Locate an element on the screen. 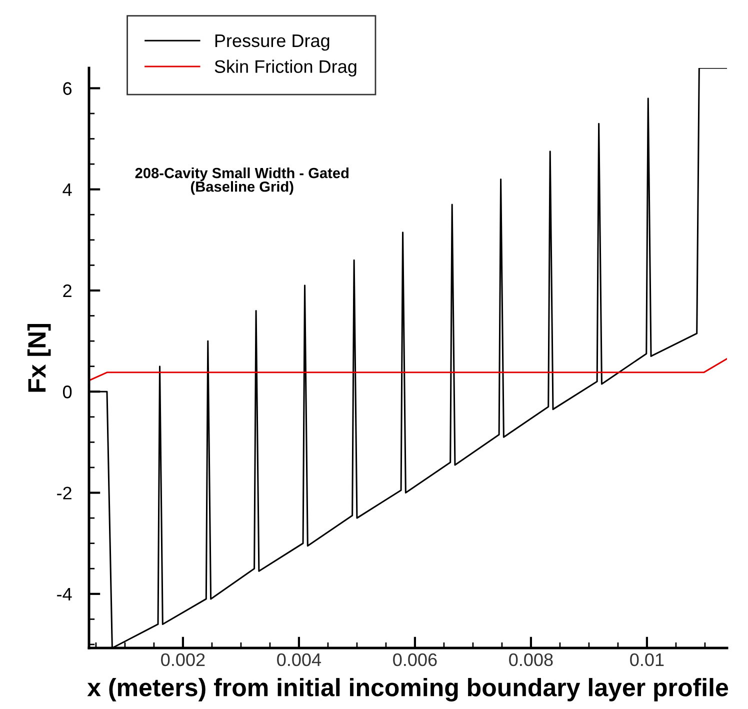  x-tick-label: 0.01 is located at coordinates (647, 659).